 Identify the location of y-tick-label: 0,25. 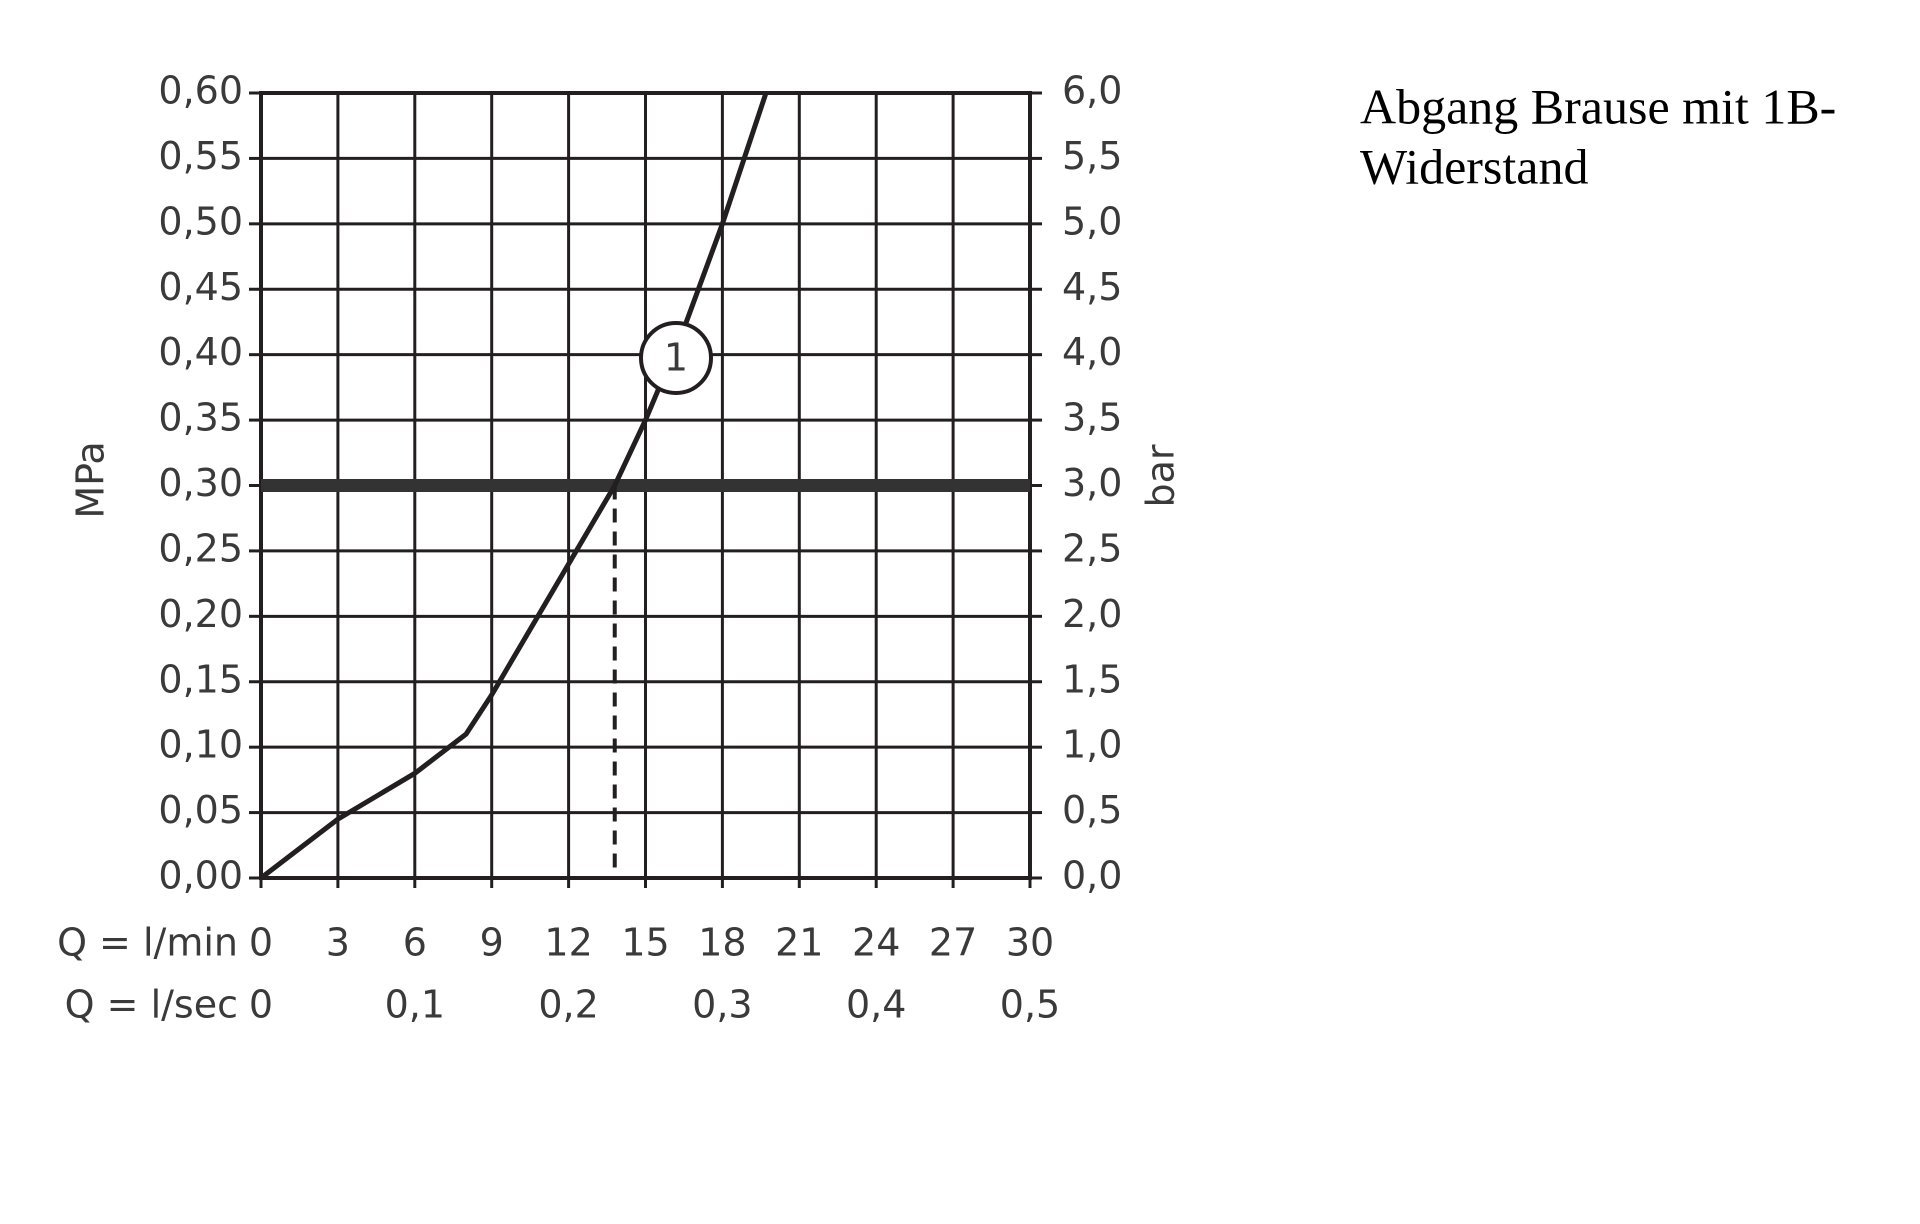
(200, 548).